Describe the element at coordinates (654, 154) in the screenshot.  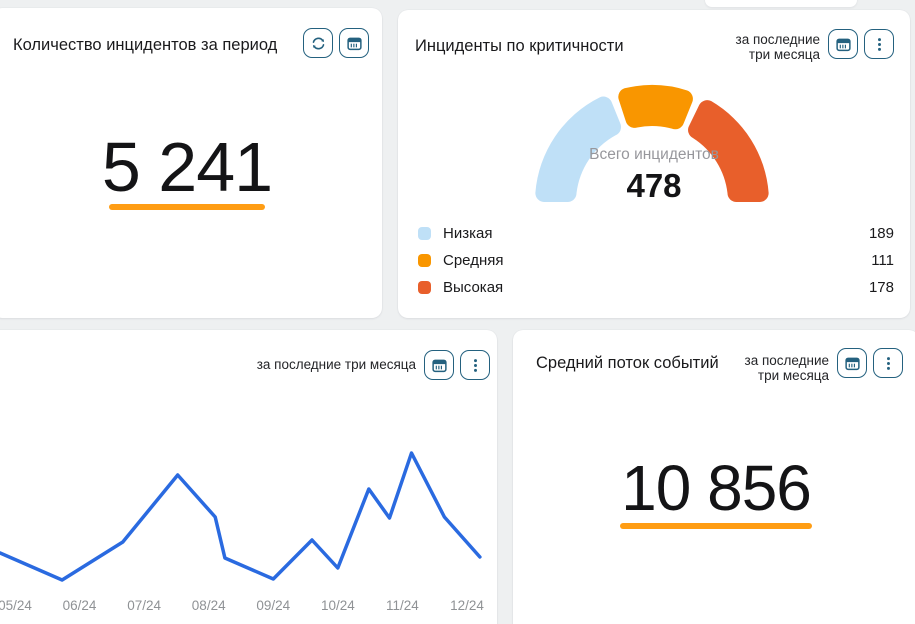
I see `gauge-center-label: Всего инцидентов` at that location.